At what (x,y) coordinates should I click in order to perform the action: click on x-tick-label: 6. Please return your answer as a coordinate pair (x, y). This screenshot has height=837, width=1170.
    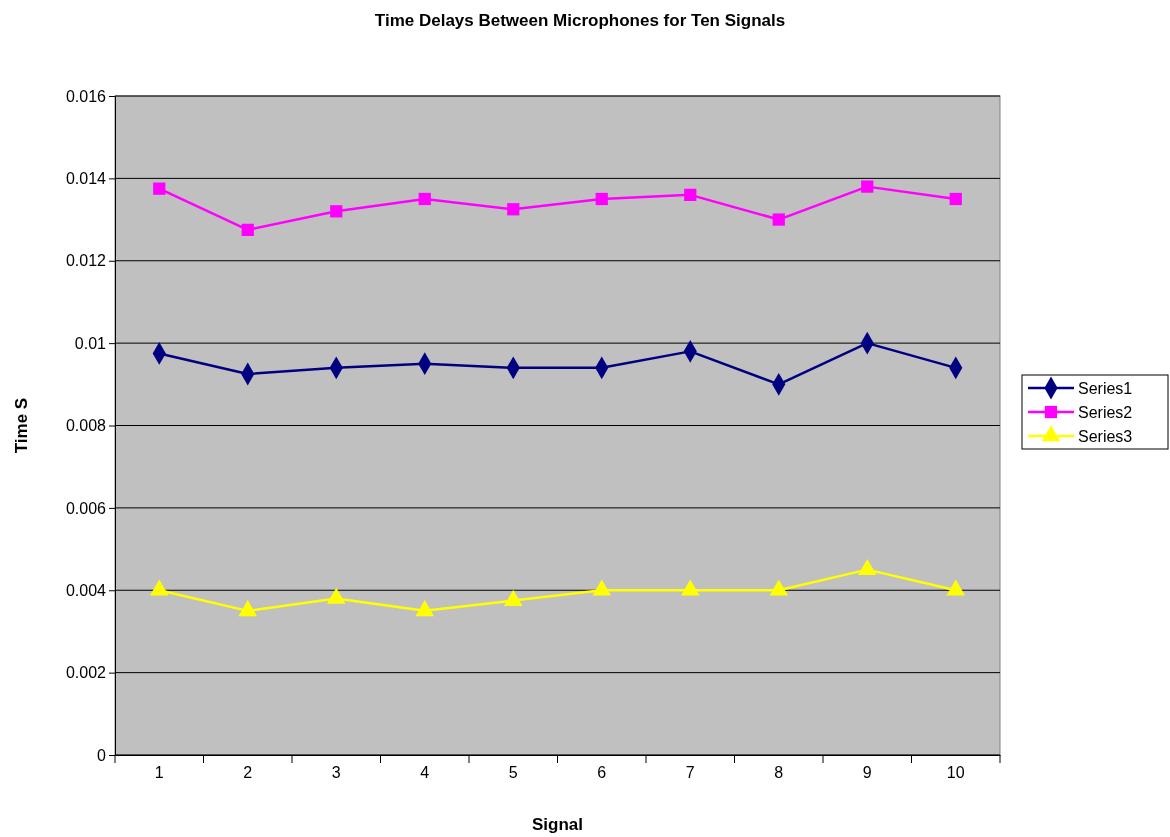
    Looking at the image, I should click on (602, 773).